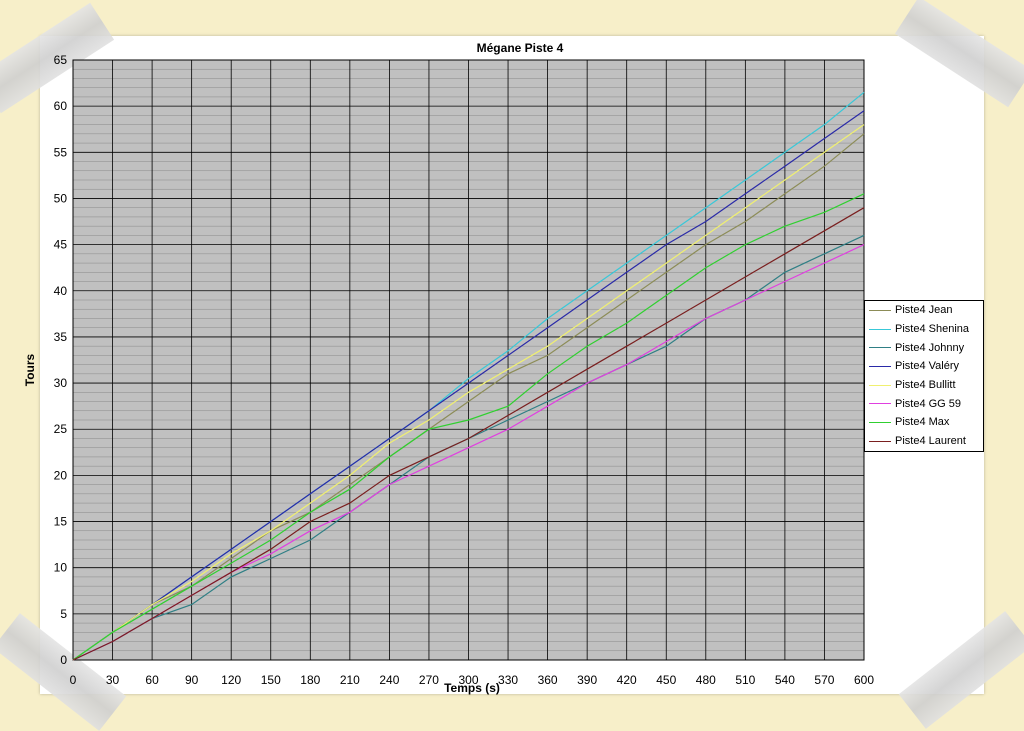 The image size is (1024, 731). I want to click on x-tick-label: 600, so click(864, 680).